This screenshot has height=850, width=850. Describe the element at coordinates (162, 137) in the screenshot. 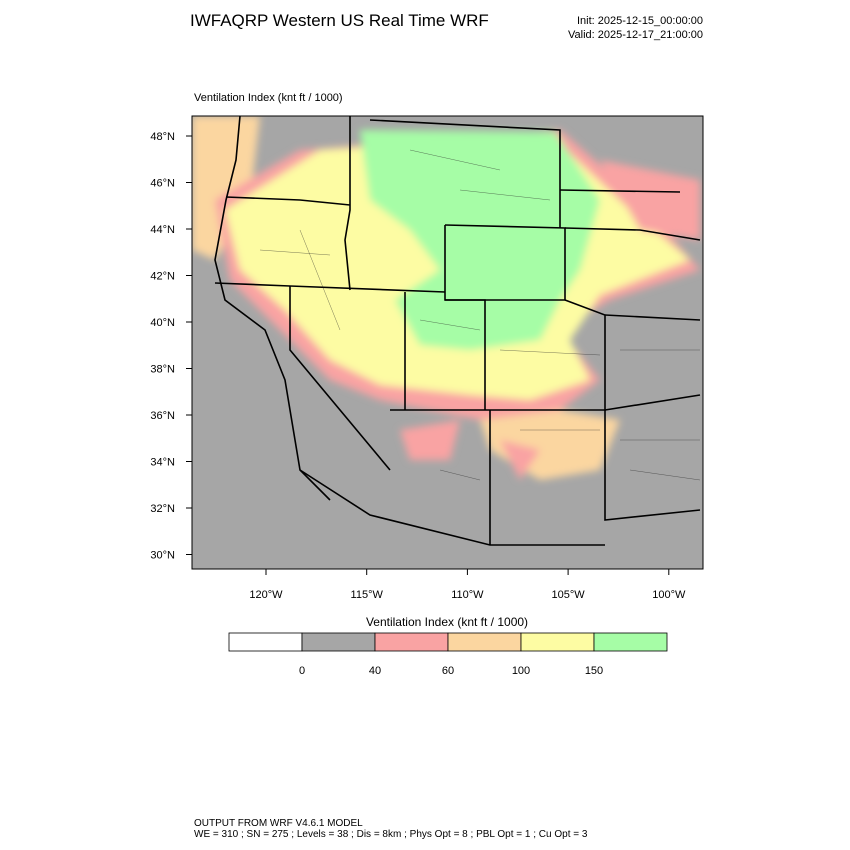

I see `lat-label: 48°N` at that location.